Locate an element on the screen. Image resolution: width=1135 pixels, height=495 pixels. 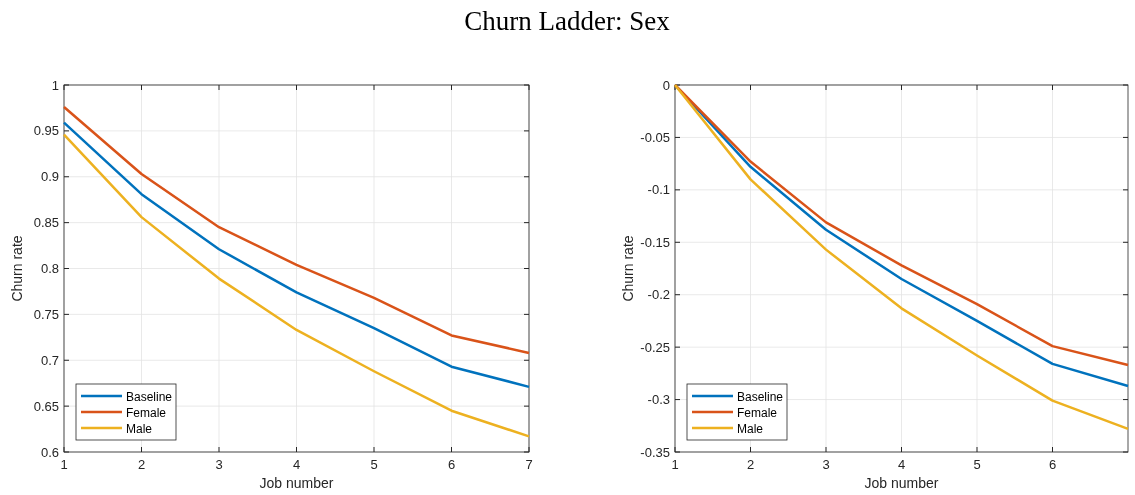
y-tick-label: 0.65 is located at coordinates (46, 406).